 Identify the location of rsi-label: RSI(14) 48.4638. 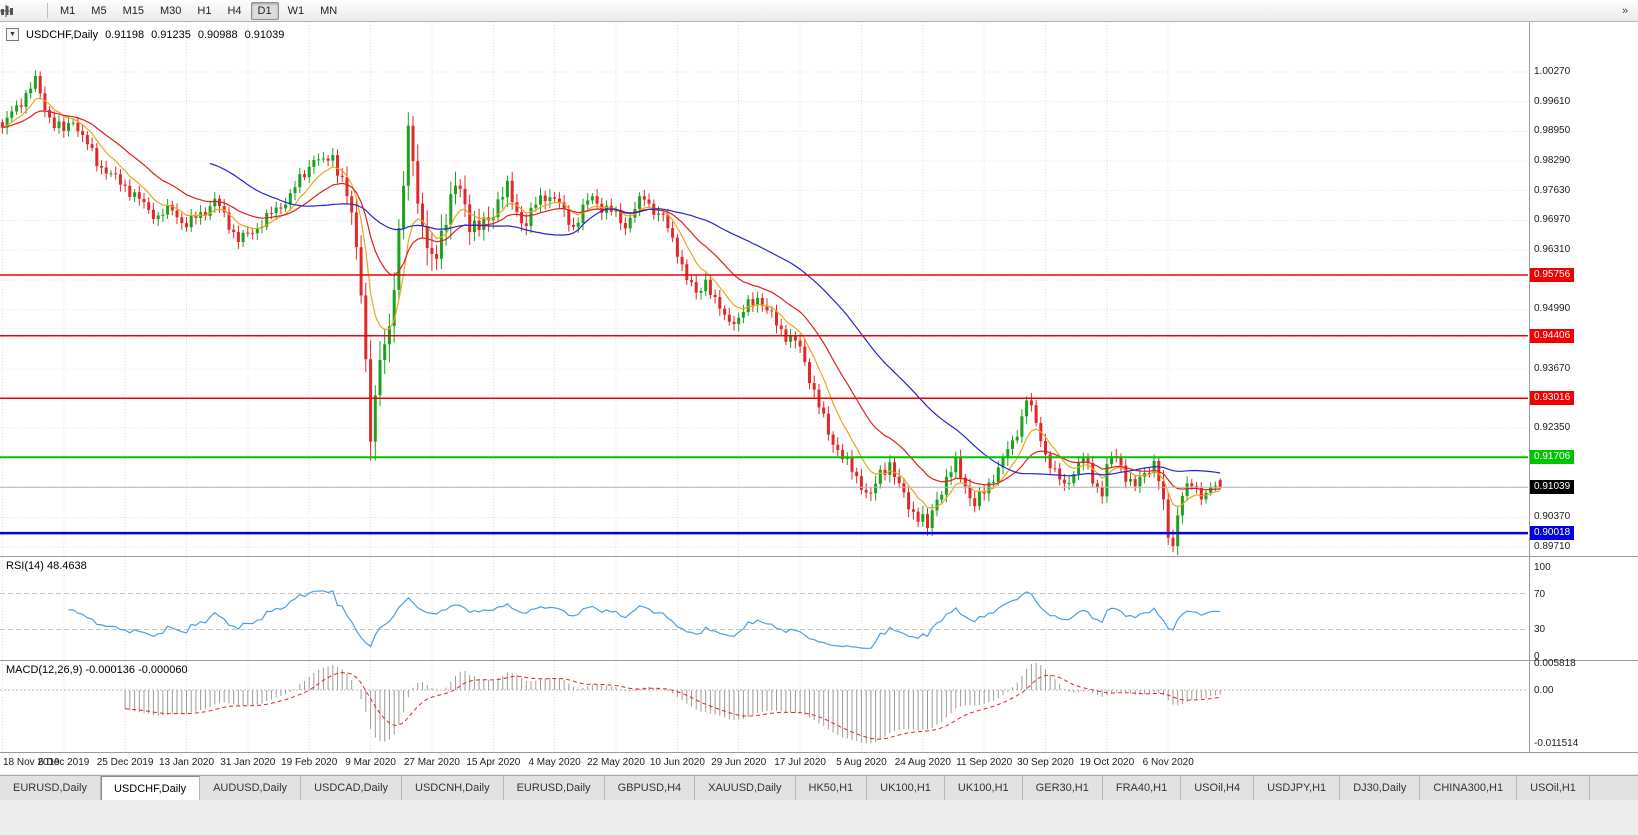
(46, 566).